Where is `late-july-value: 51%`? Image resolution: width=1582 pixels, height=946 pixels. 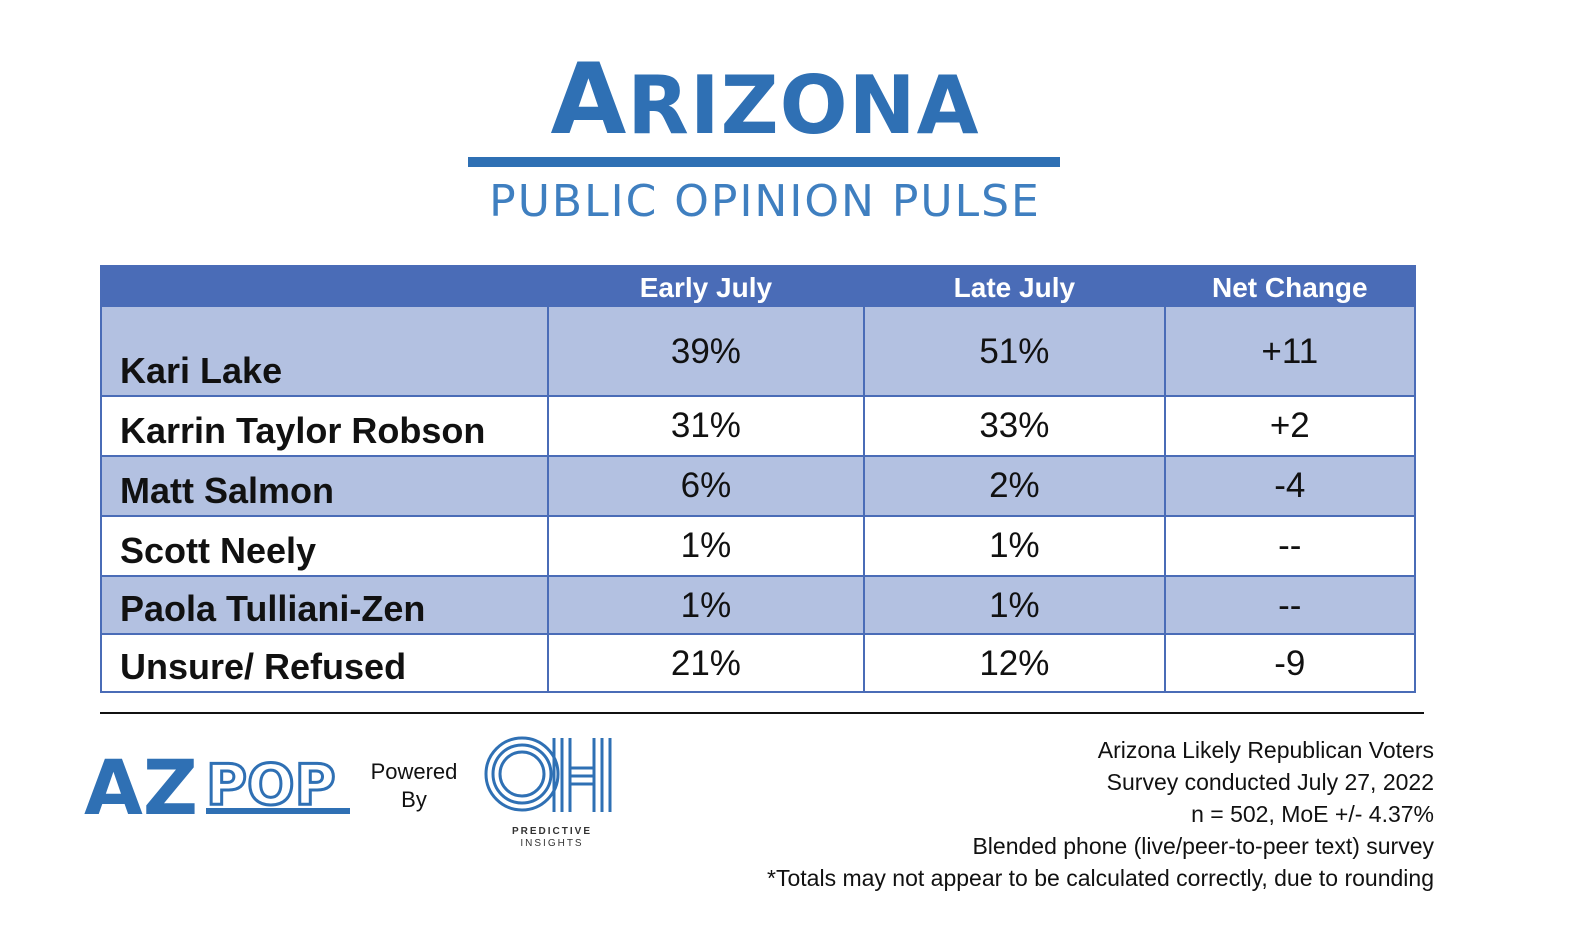 late-july-value: 51% is located at coordinates (1014, 351).